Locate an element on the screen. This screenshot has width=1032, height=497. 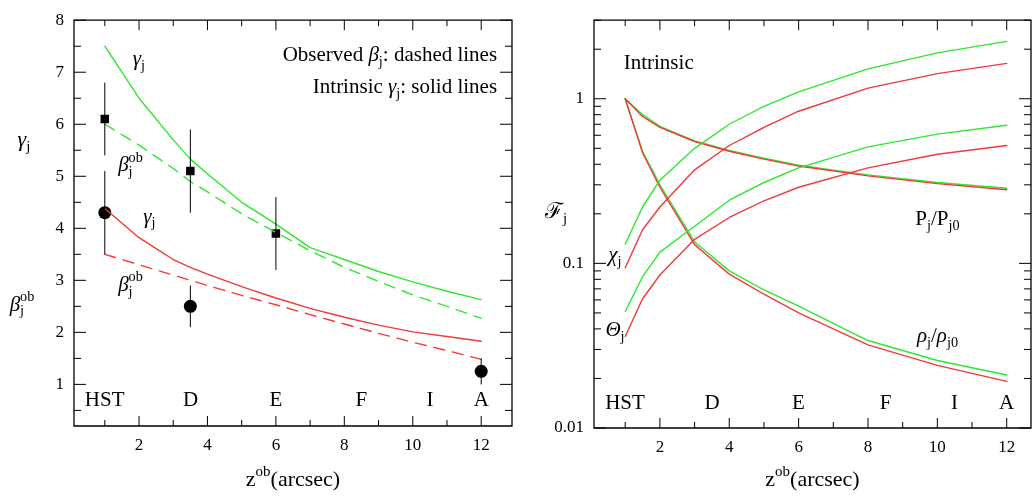
y-tick-label: 6 is located at coordinates (59, 123).